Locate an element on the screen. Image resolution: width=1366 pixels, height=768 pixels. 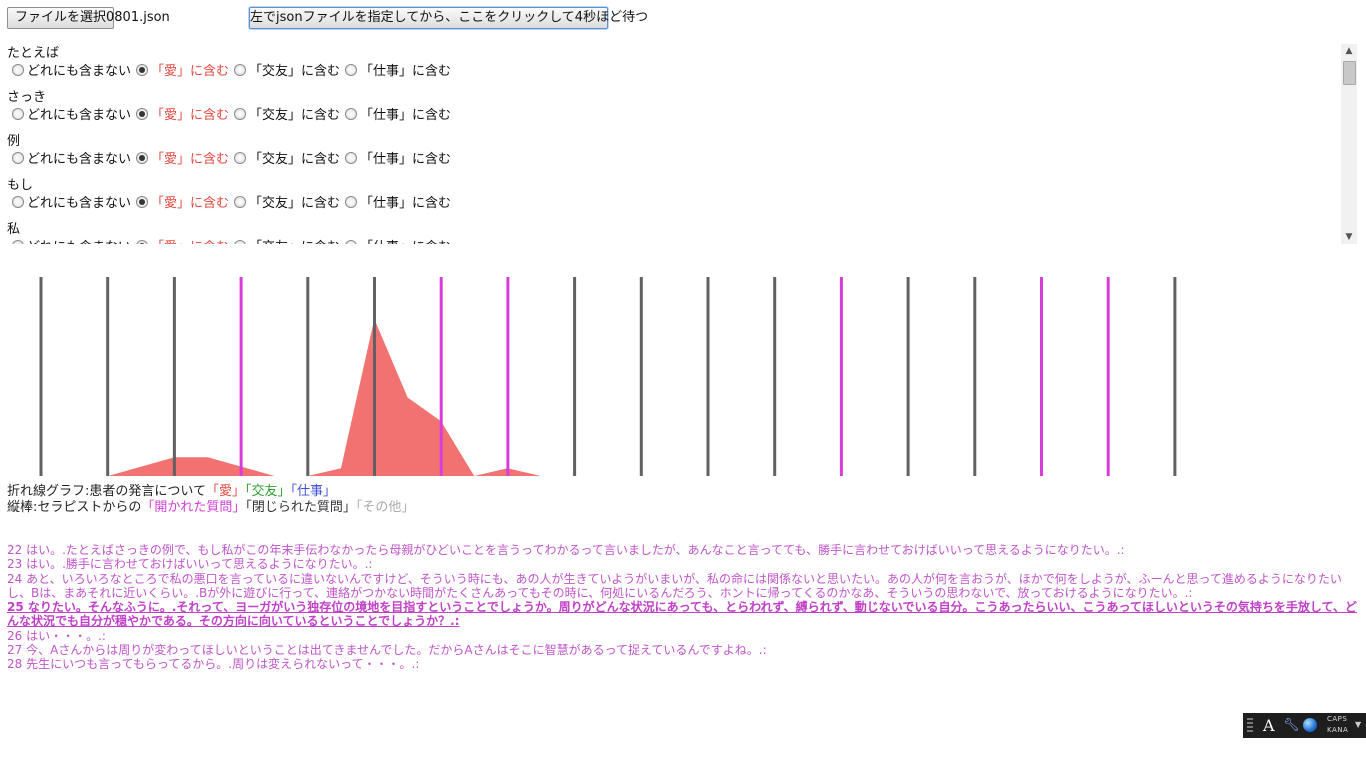
kana-indicator: KANA is located at coordinates (1338, 730).